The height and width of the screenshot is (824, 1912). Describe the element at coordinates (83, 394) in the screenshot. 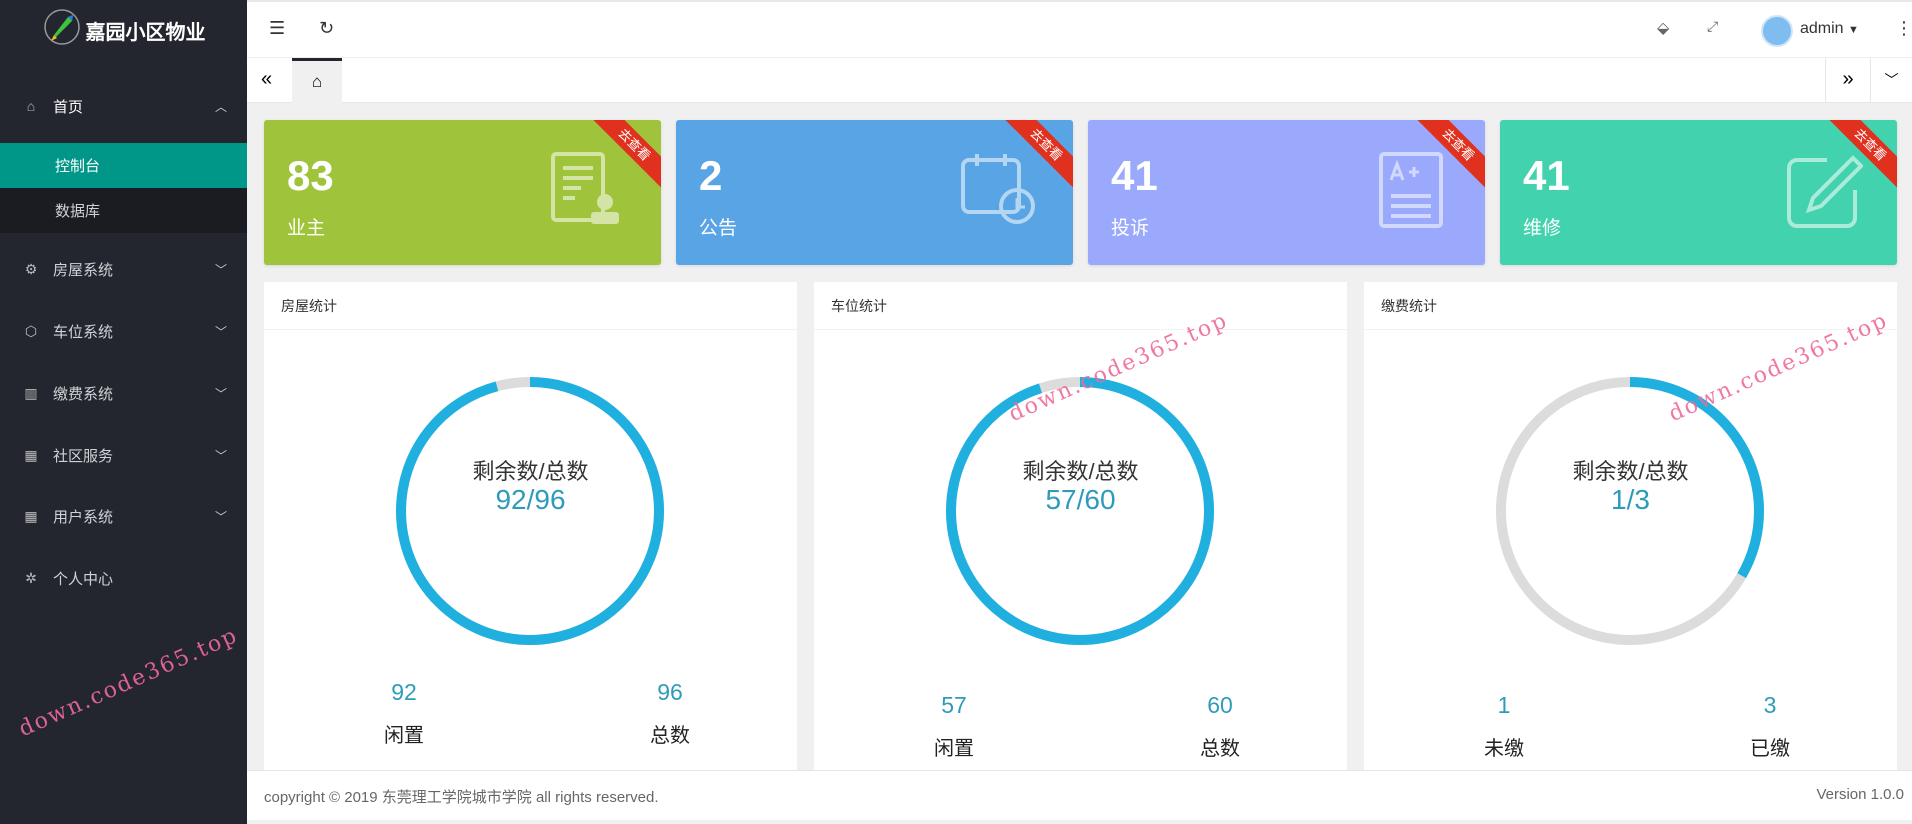

I see `sidebar-item-label: 缴费系统` at that location.